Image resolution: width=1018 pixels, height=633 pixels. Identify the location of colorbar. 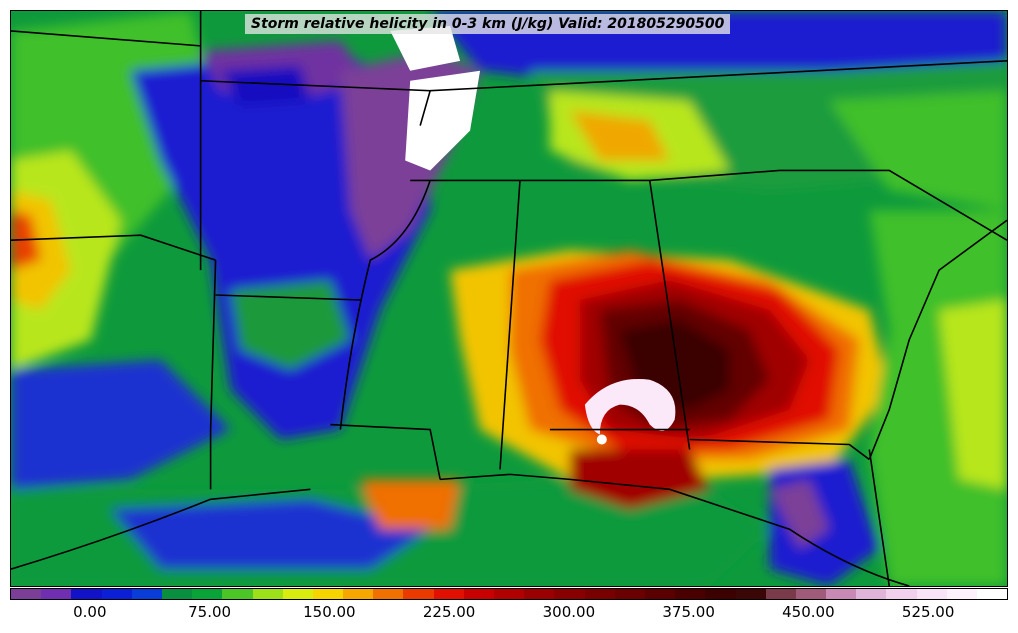
(509, 594).